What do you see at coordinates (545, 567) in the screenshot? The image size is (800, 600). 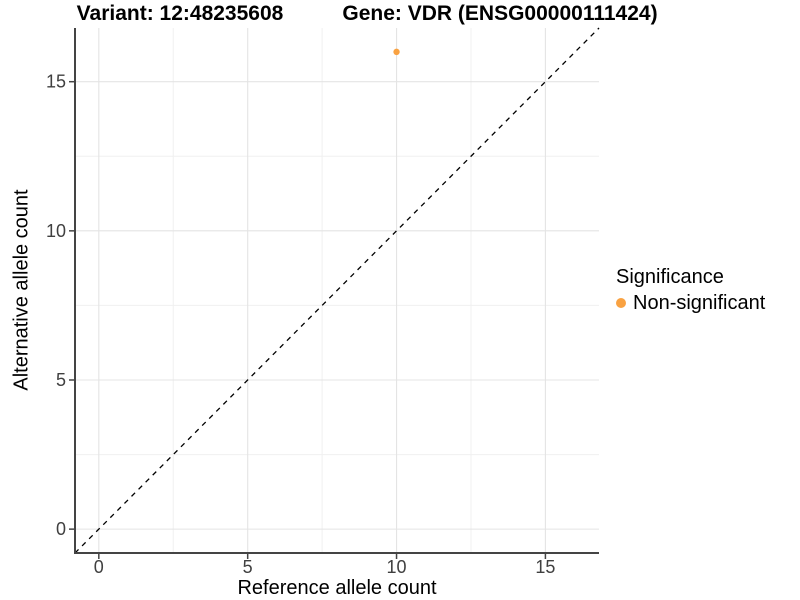 I see `x-tick-label: 15` at bounding box center [545, 567].